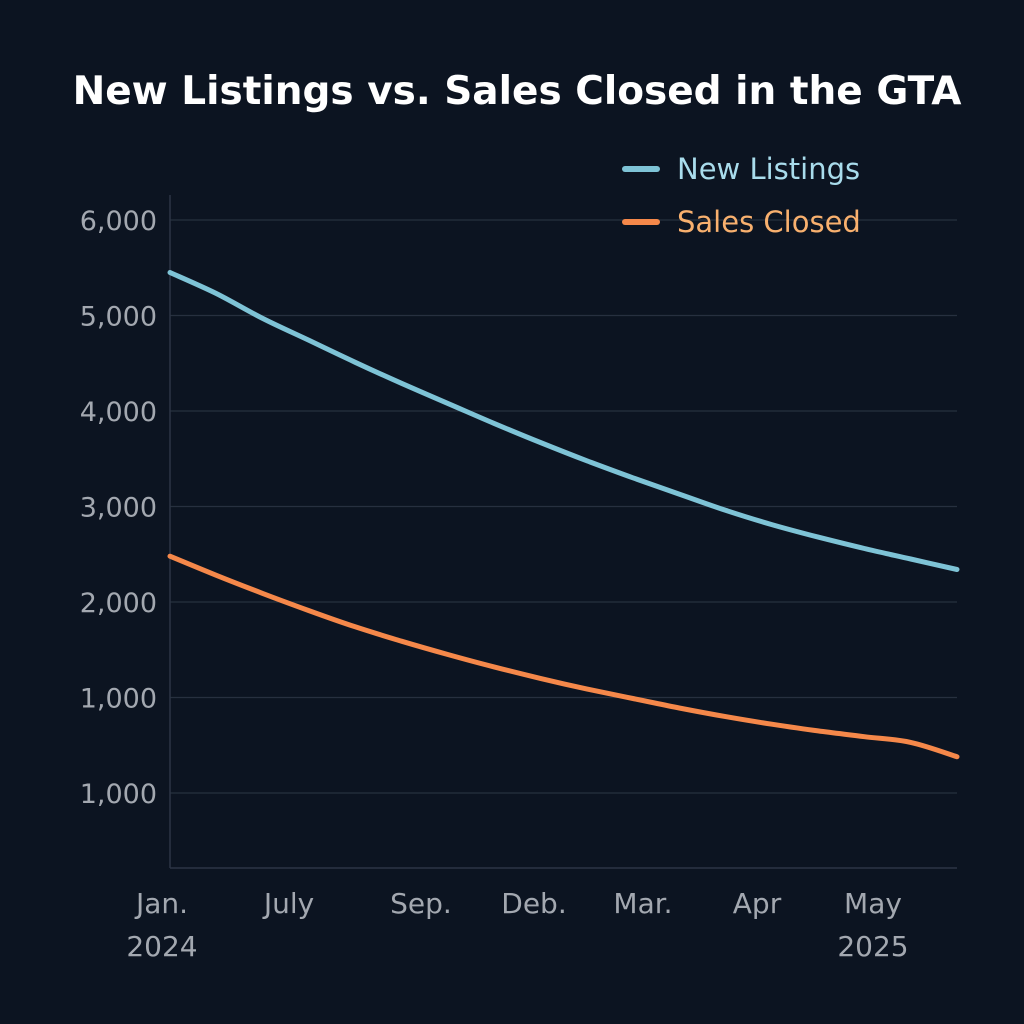  Describe the element at coordinates (118, 317) in the screenshot. I see `y-tick-label: 5,000` at that location.